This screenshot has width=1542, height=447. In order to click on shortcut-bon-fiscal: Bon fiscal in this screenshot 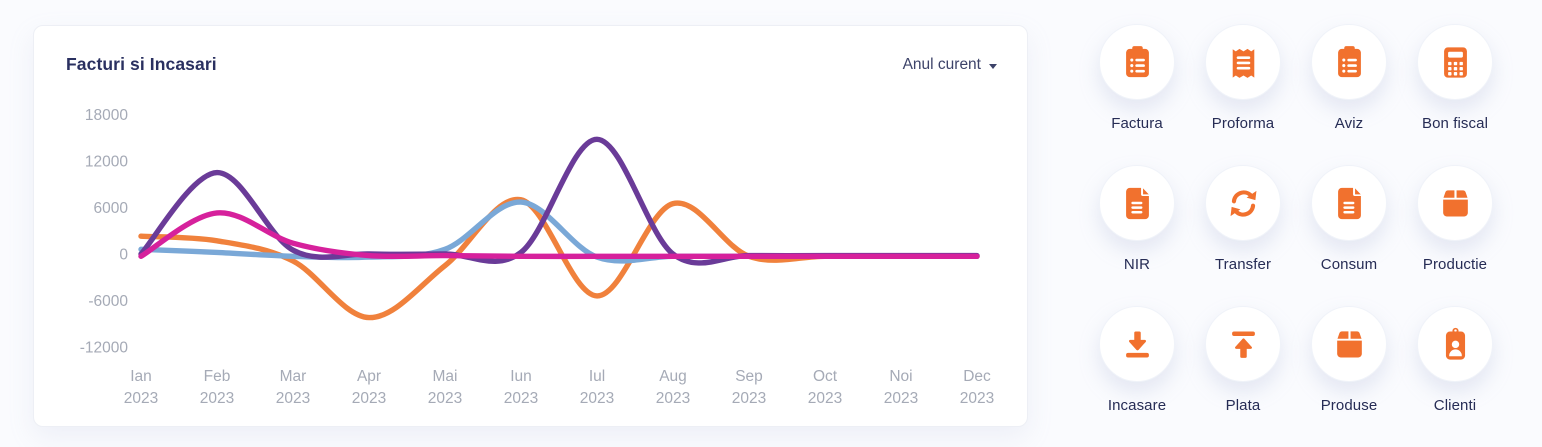, I will do `click(1455, 94)`.